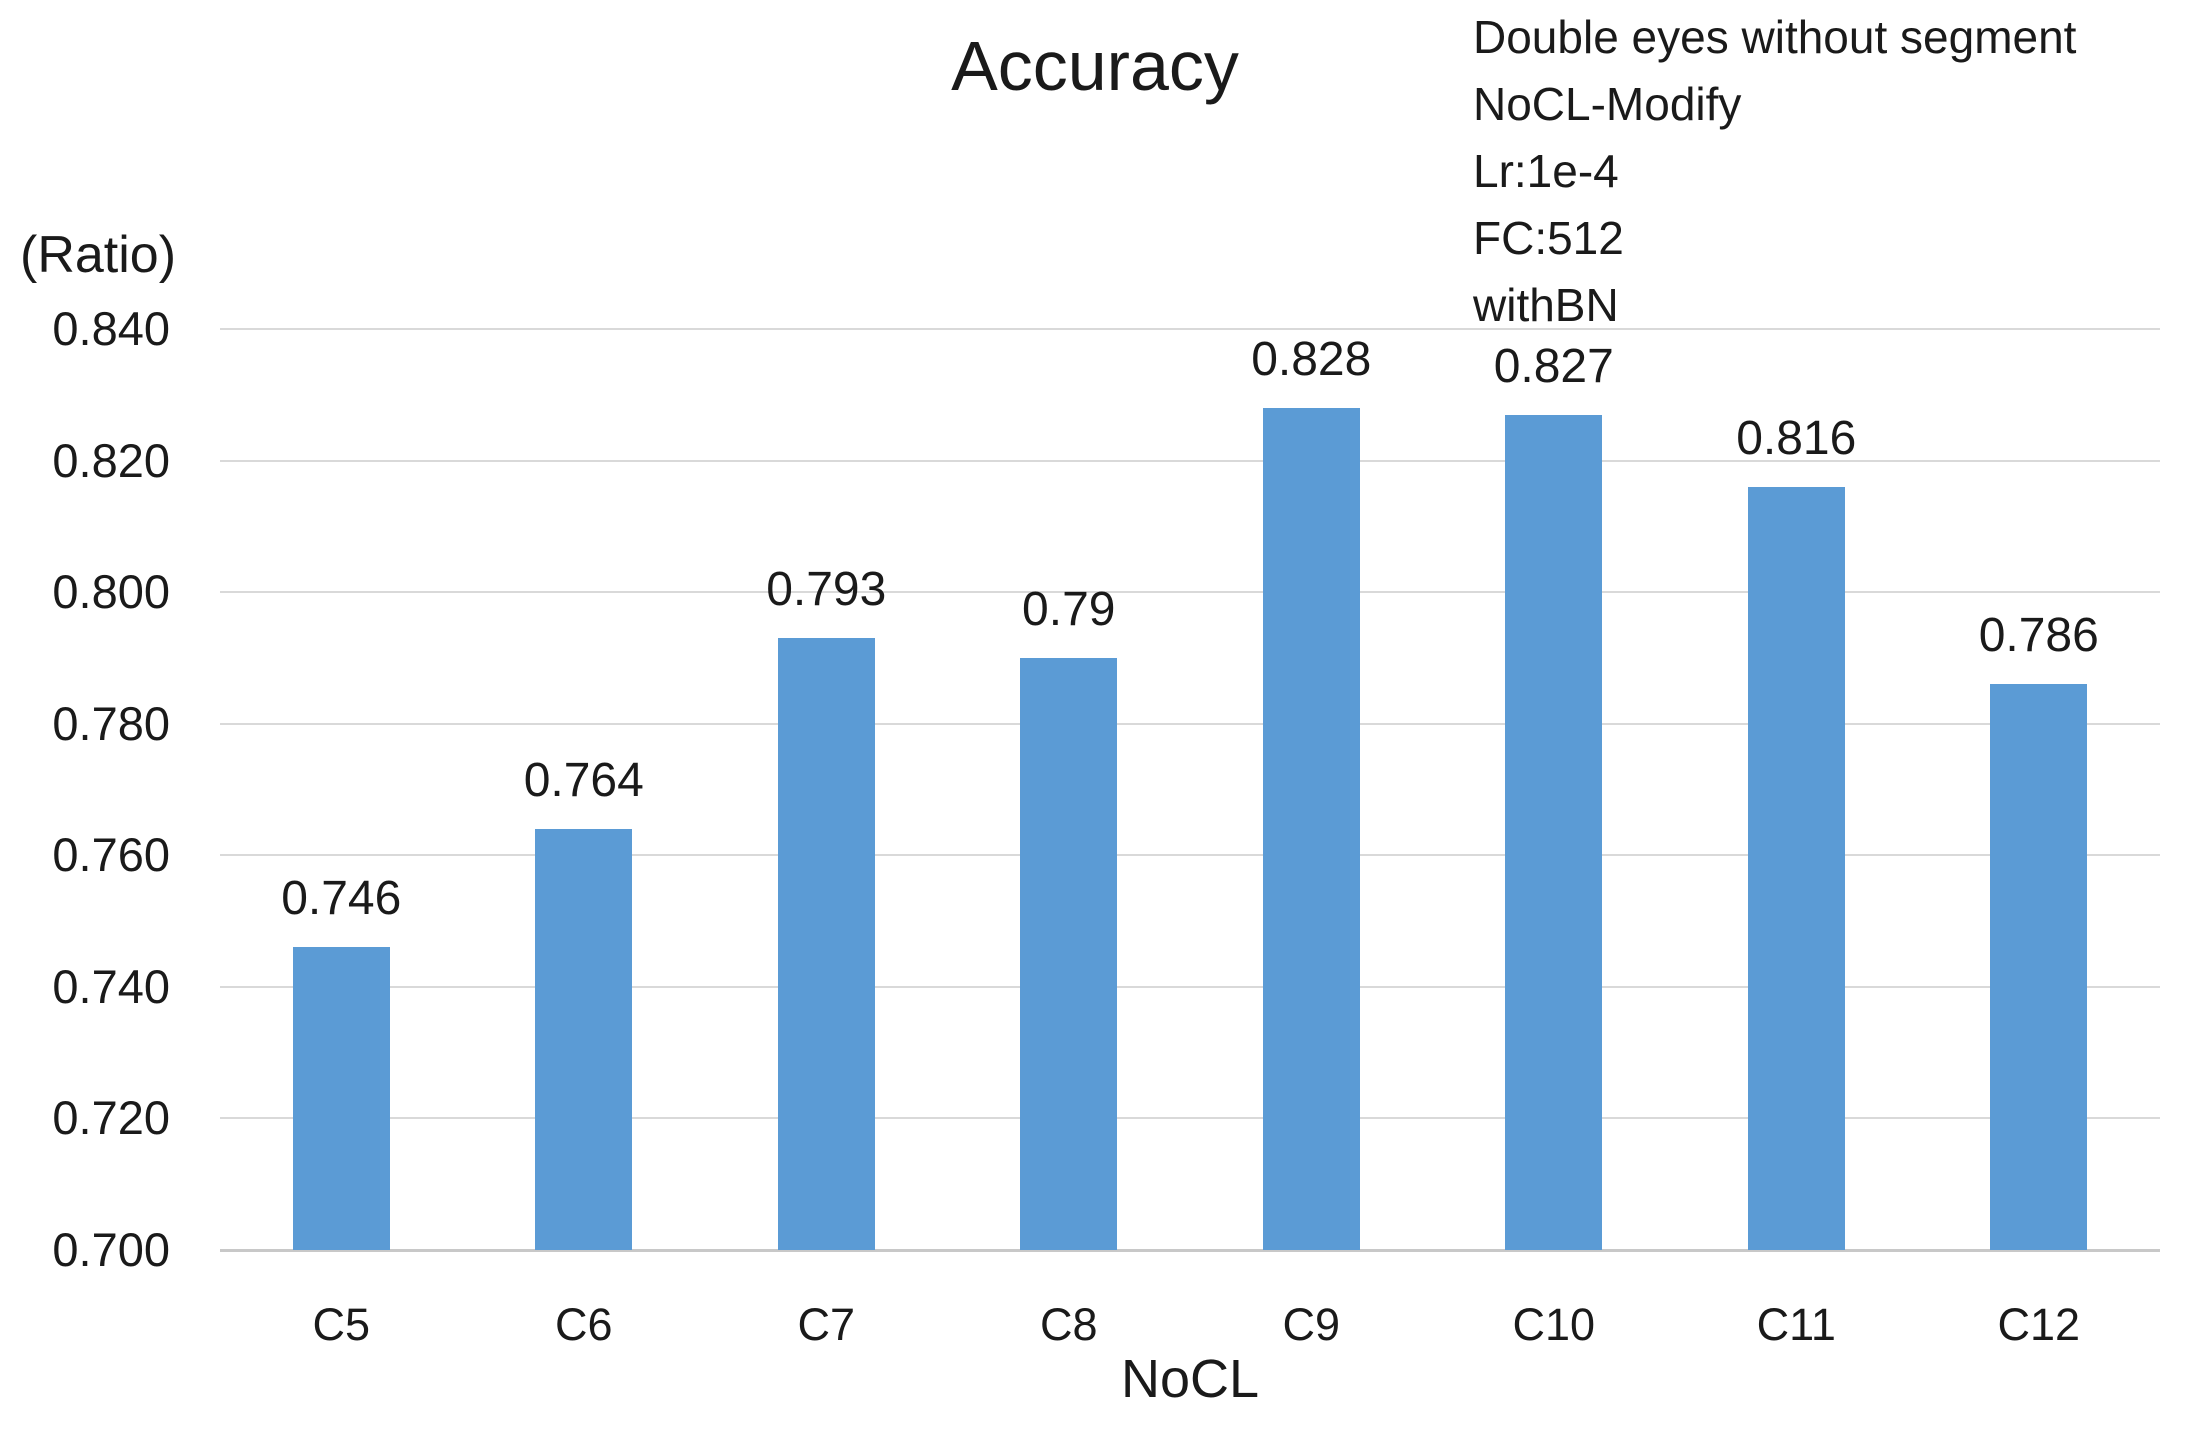 This screenshot has height=1432, width=2194. Describe the element at coordinates (826, 590) in the screenshot. I see `bar-value-label: 0.793` at that location.